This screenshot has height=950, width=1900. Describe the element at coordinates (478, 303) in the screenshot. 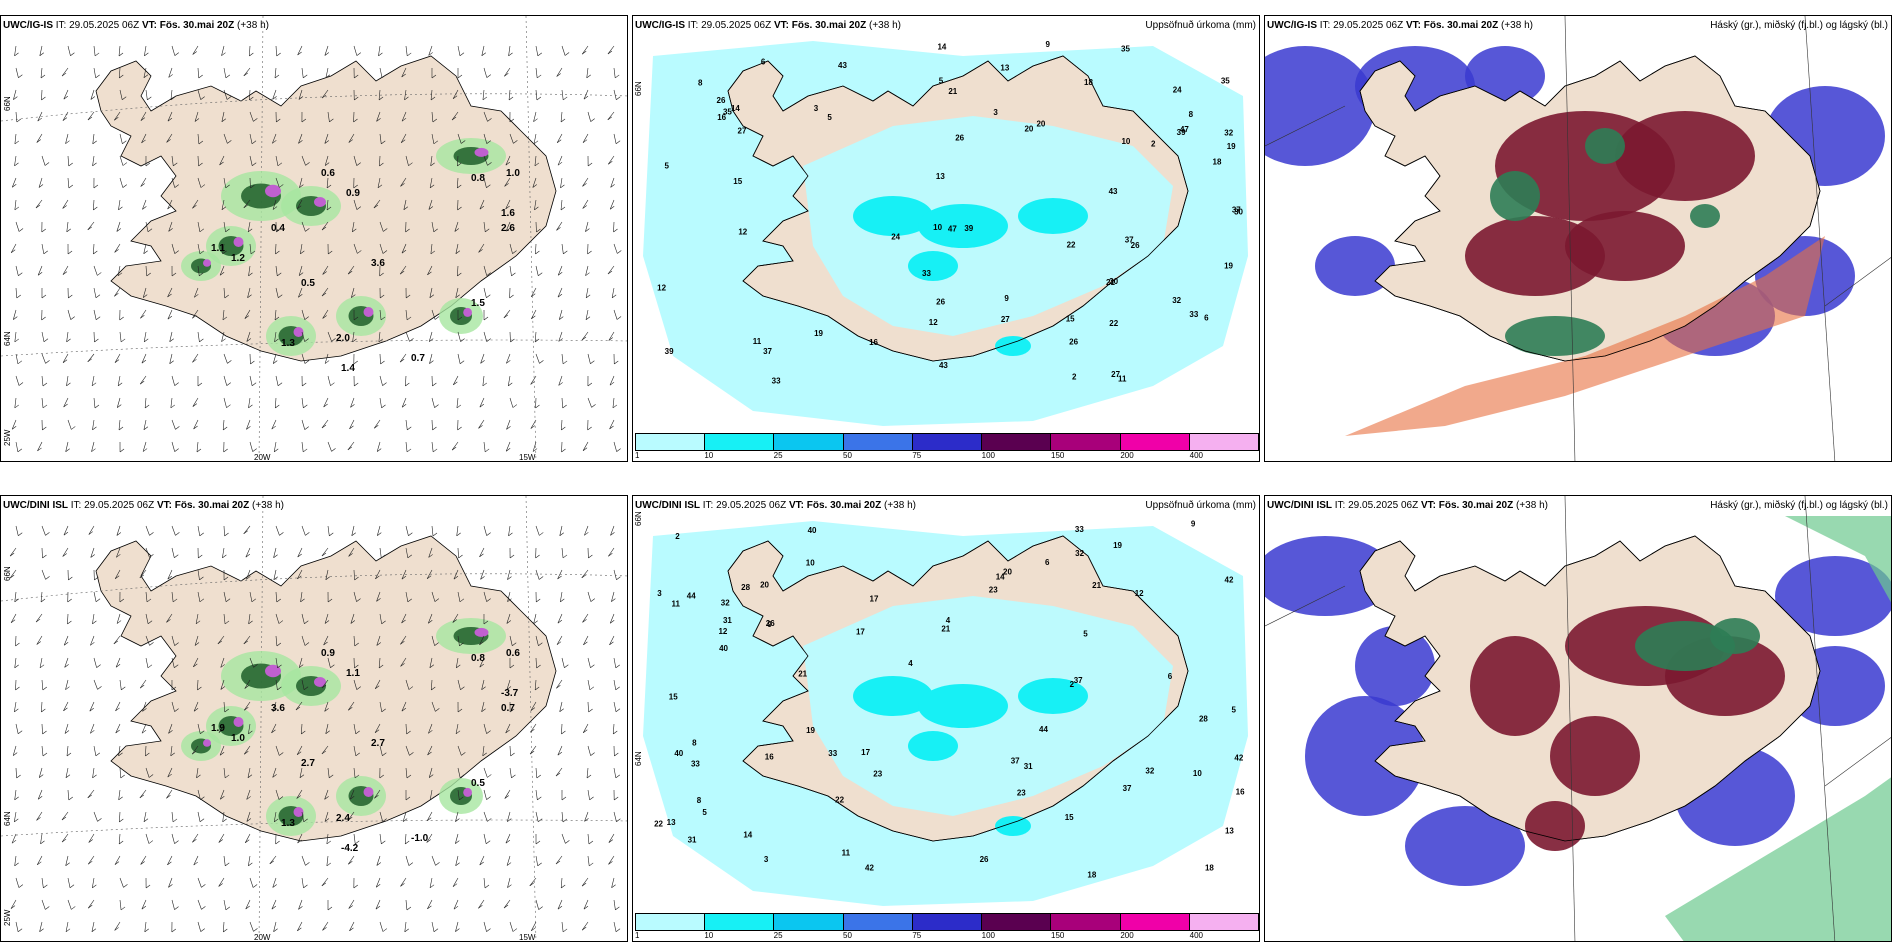

I see `wind-value-label: 1.5` at that location.